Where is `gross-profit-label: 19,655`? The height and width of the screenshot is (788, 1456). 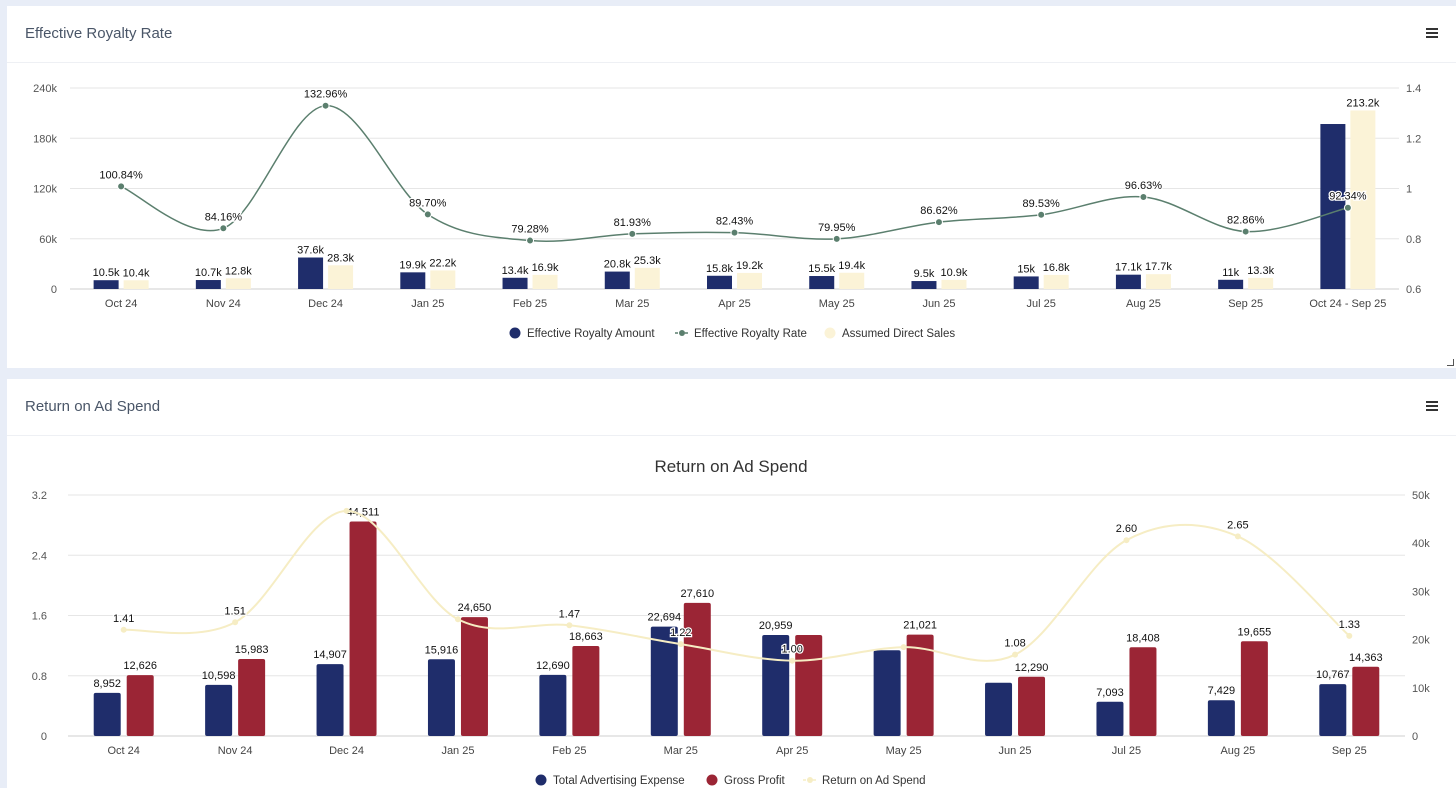 gross-profit-label: 19,655 is located at coordinates (1255, 632).